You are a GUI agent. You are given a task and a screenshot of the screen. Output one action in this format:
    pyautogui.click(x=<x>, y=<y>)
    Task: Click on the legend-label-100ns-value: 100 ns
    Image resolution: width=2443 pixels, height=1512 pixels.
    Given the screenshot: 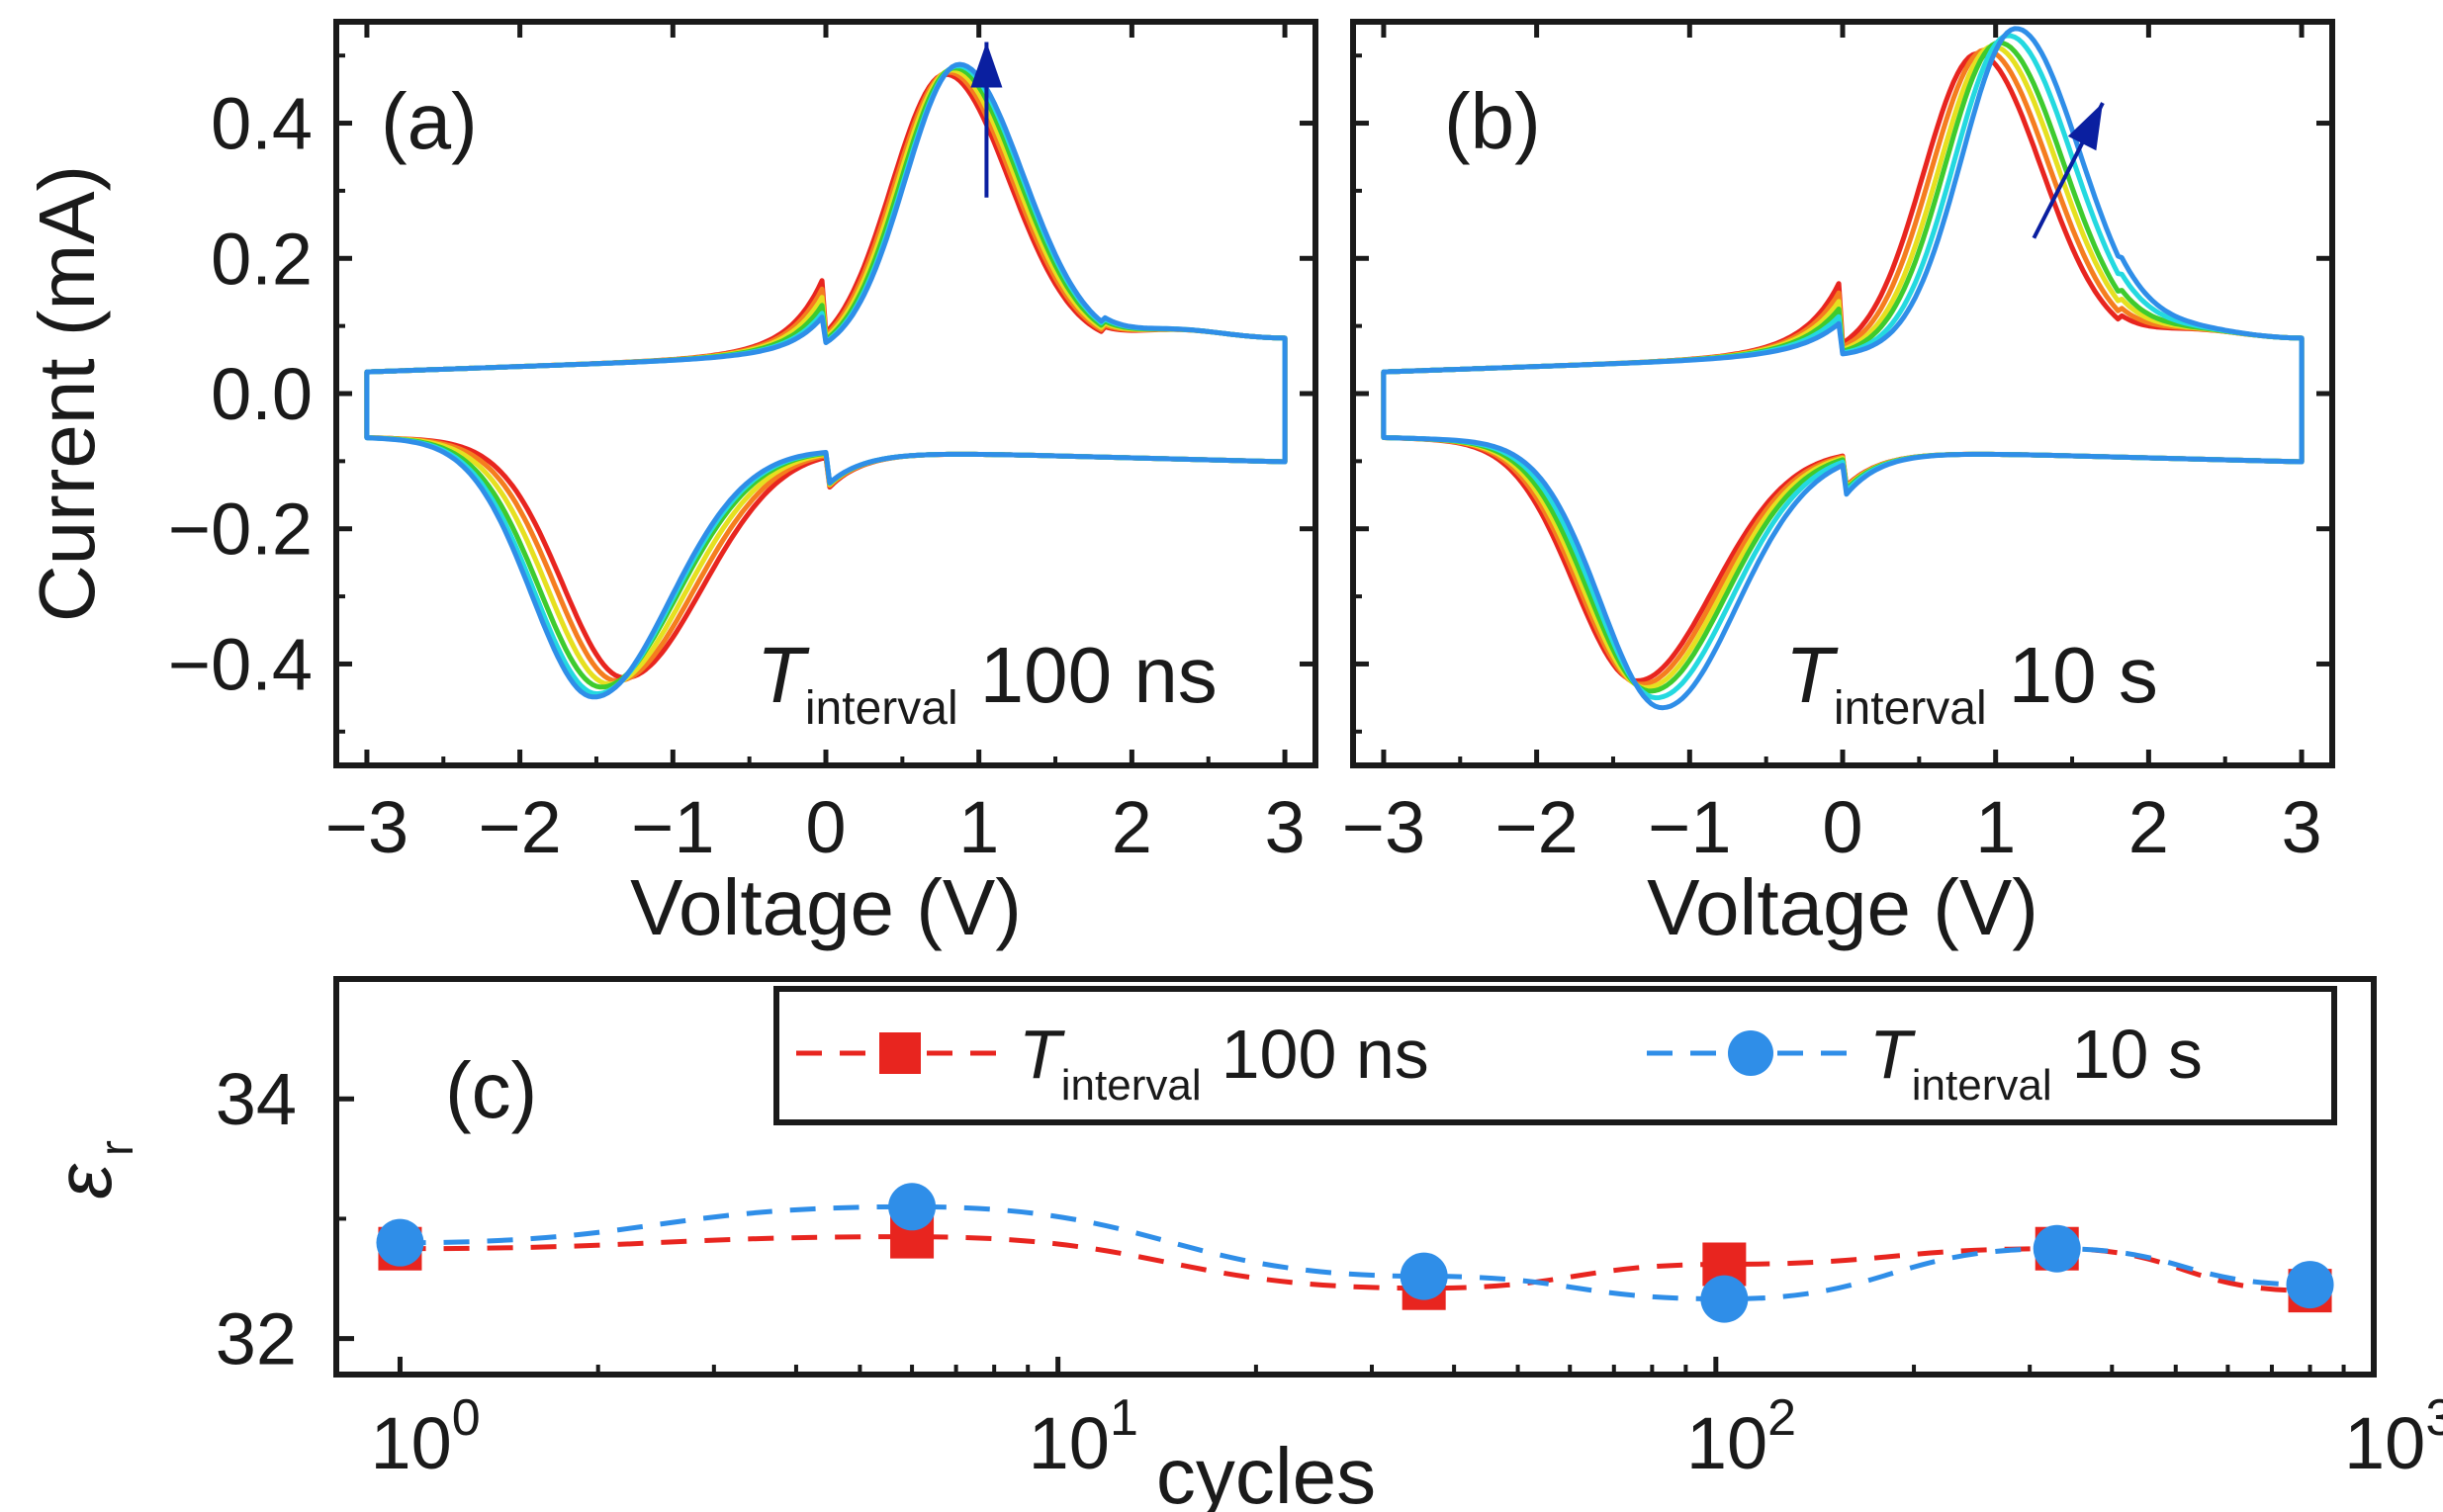 What is the action you would take?
    pyautogui.click(x=1325, y=1054)
    